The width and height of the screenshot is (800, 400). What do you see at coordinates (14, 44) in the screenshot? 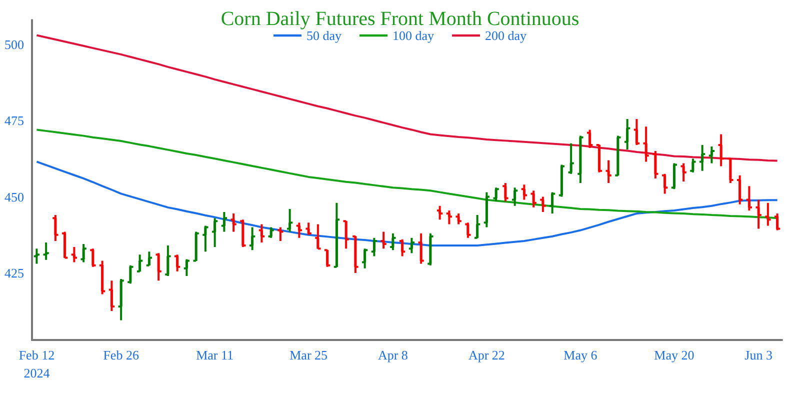
I see `y-tick-label: 500` at bounding box center [14, 44].